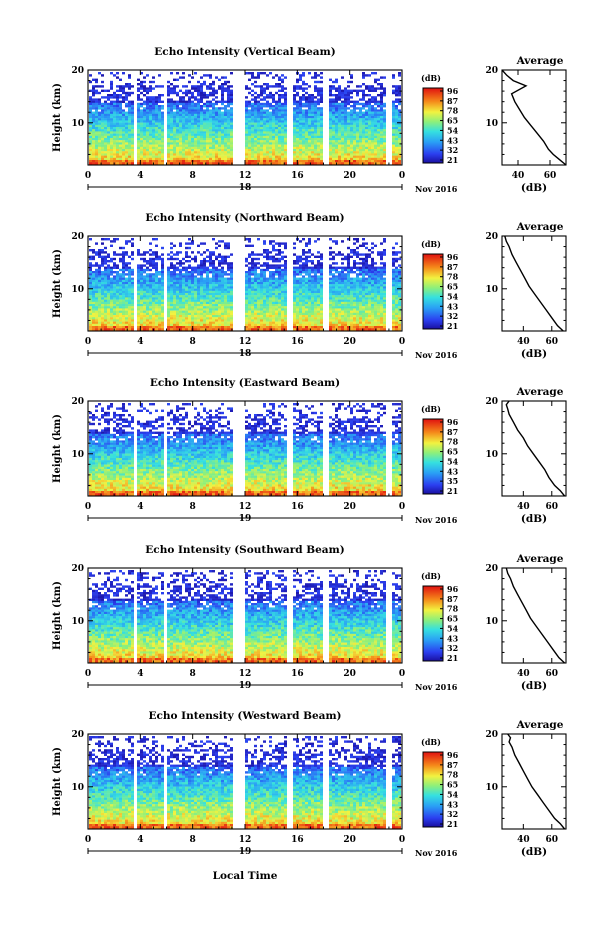 This screenshot has height=929, width=616. I want to click on profile-x-tick-label: 40, so click(518, 176).